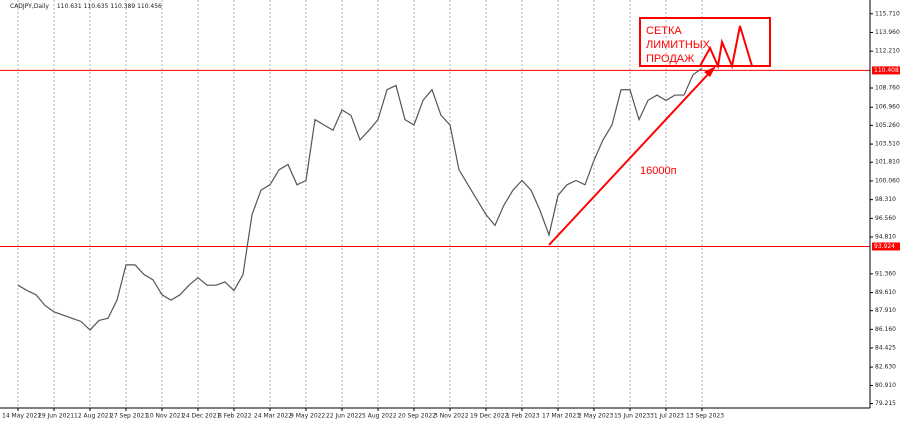 Image resolution: width=900 pixels, height=428 pixels. What do you see at coordinates (887, 13) in the screenshot?
I see `y-tick-label: 115.710` at bounding box center [887, 13].